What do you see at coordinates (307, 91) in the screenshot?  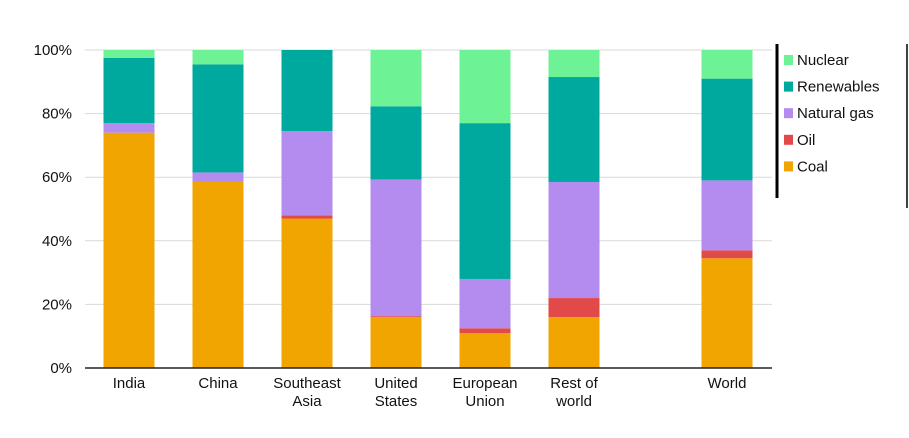 I see `bar-southeast-asia-renewables` at bounding box center [307, 91].